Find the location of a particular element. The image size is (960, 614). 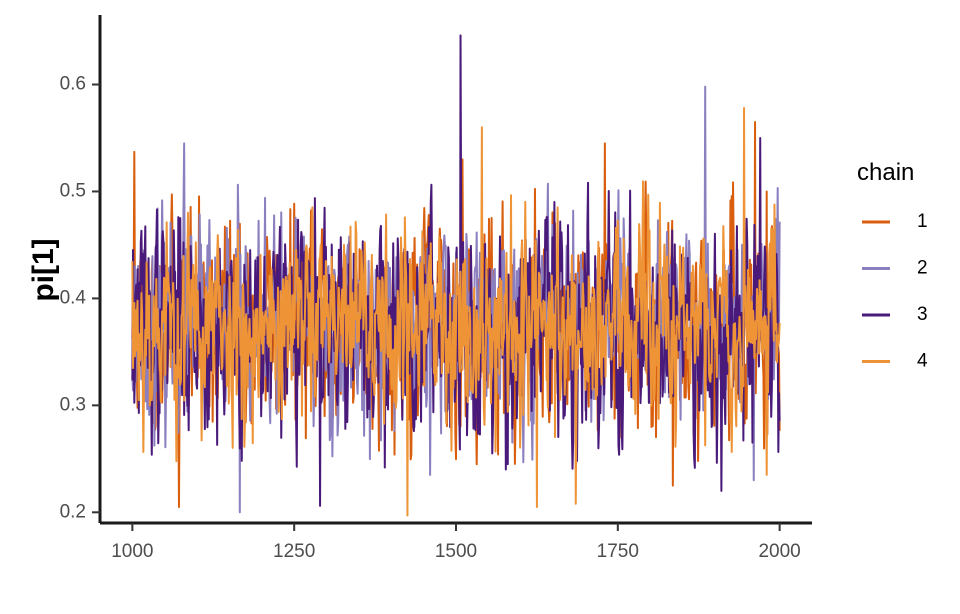

legend-label-chain-1: 1 is located at coordinates (922, 221).